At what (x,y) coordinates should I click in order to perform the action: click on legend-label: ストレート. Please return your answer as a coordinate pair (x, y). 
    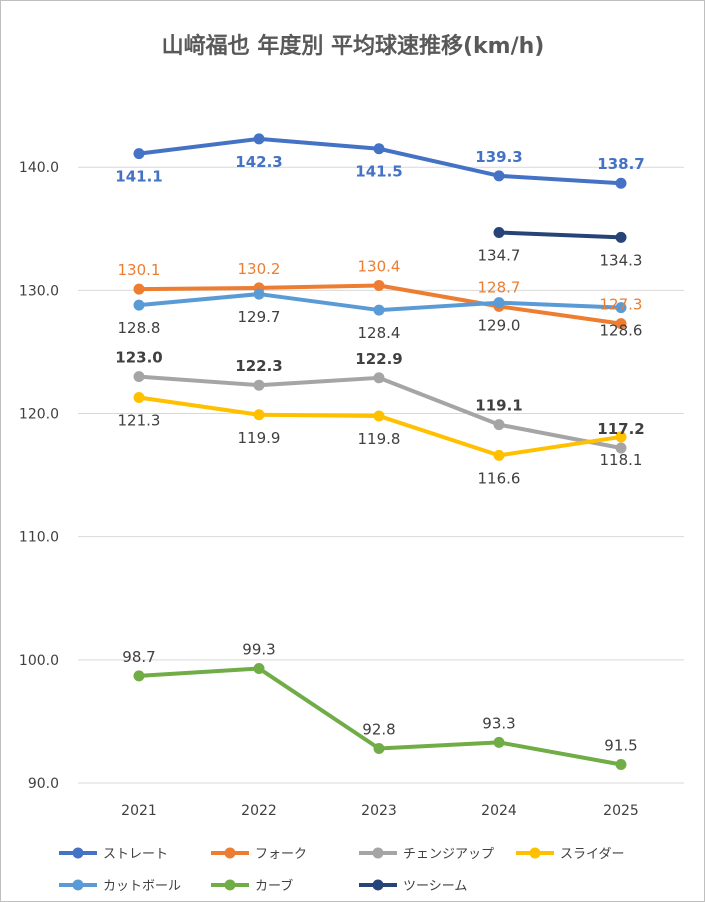
    Looking at the image, I should click on (135, 854).